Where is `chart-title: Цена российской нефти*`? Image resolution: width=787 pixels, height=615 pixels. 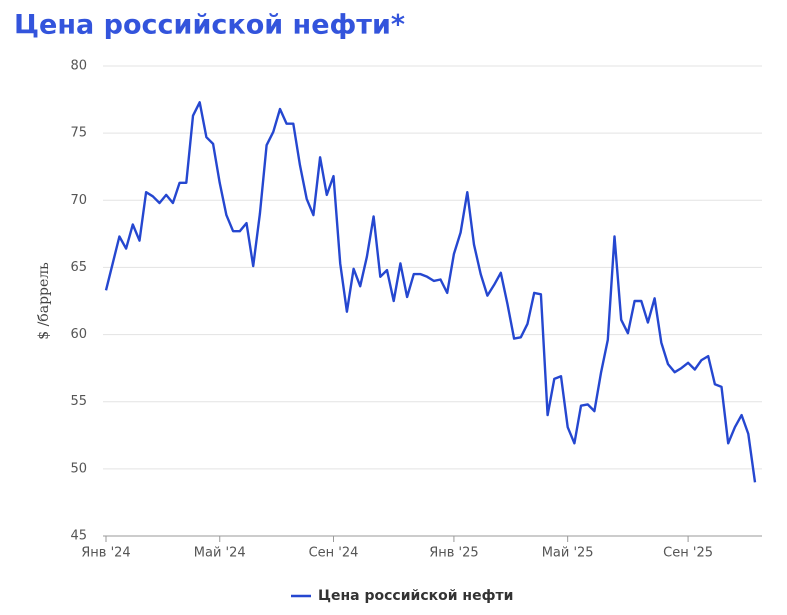
chart-title: Цена российской нефти* is located at coordinates (209, 25).